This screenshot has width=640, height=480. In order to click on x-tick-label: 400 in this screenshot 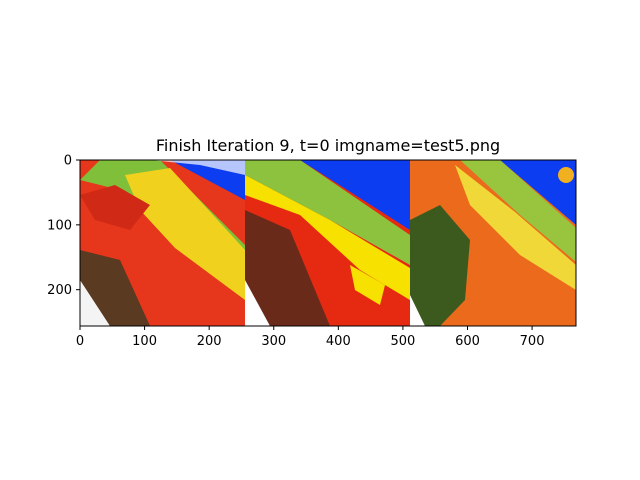, I will do `click(338, 341)`.